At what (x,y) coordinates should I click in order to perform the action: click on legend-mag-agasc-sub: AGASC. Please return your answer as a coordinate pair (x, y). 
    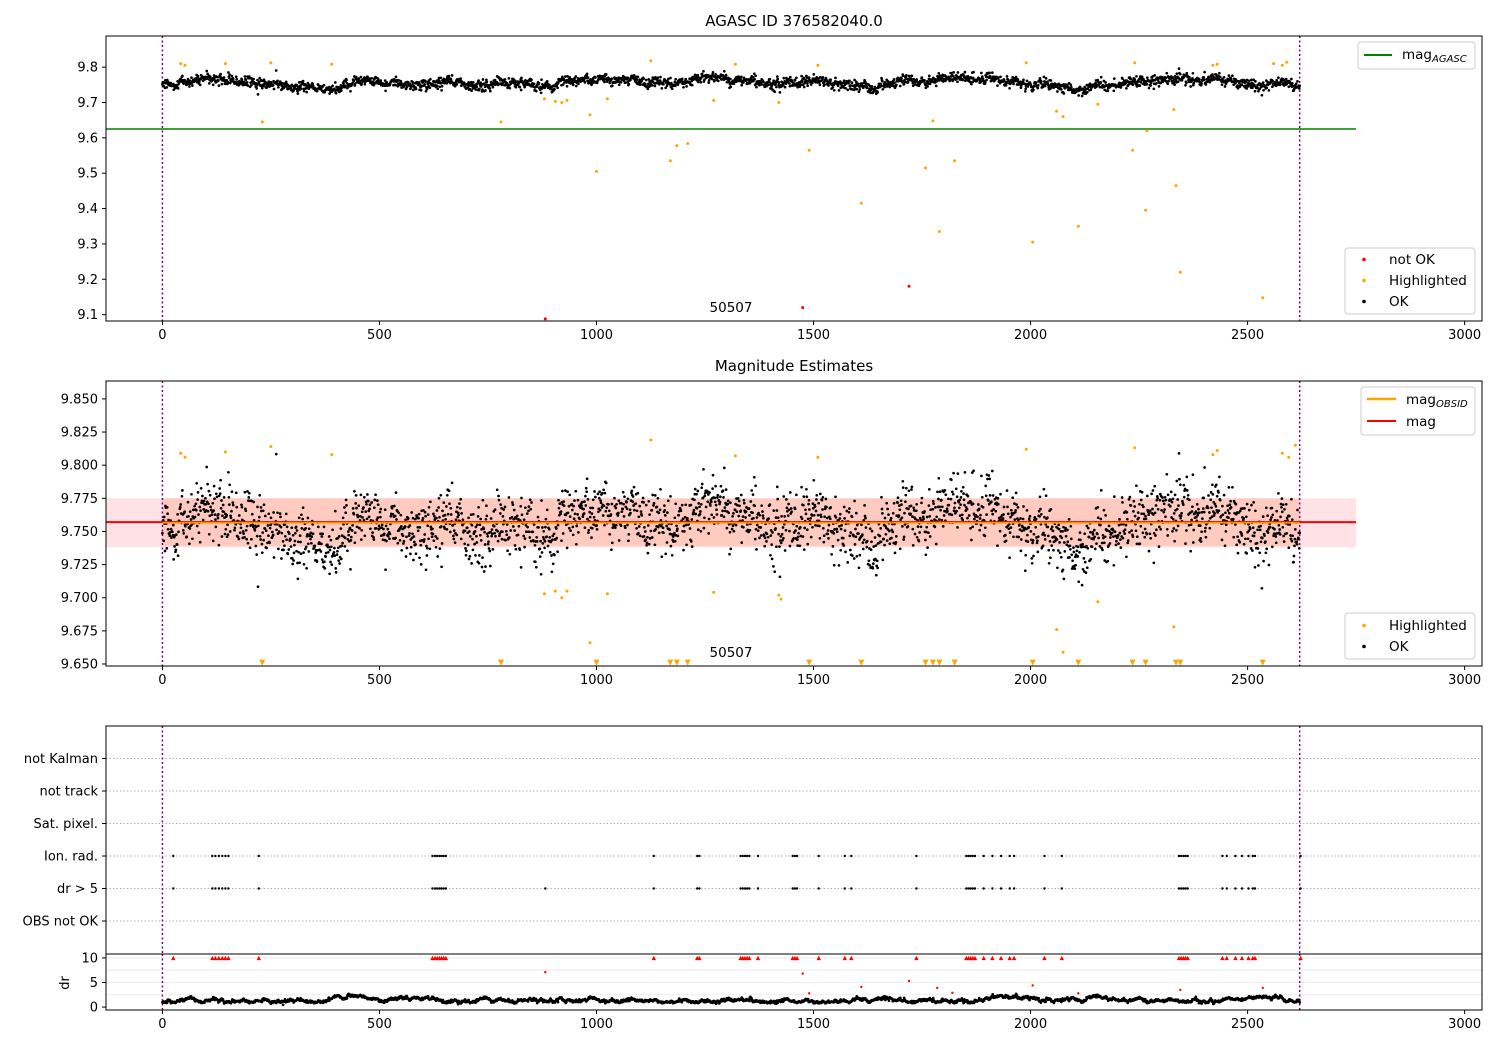
    Looking at the image, I should click on (1449, 59).